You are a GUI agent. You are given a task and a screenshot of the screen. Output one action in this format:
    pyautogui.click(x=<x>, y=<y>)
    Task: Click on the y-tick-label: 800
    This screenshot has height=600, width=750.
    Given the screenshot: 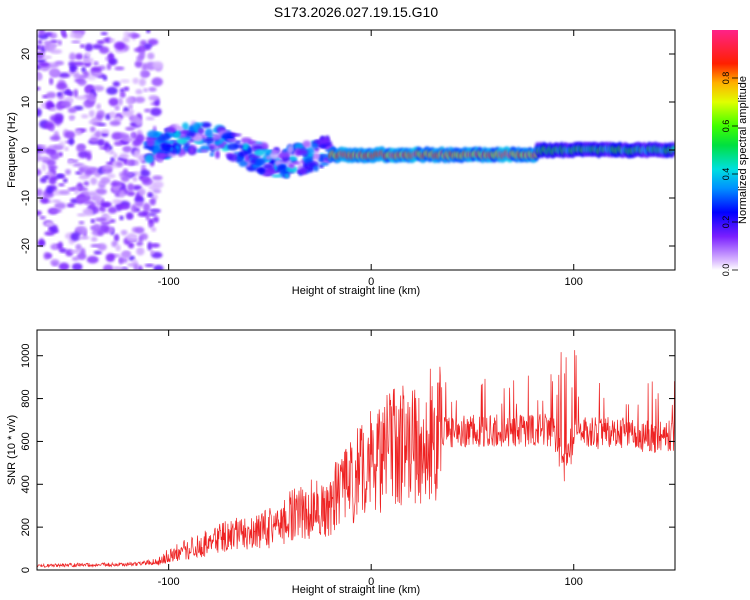 What is the action you would take?
    pyautogui.click(x=26, y=398)
    